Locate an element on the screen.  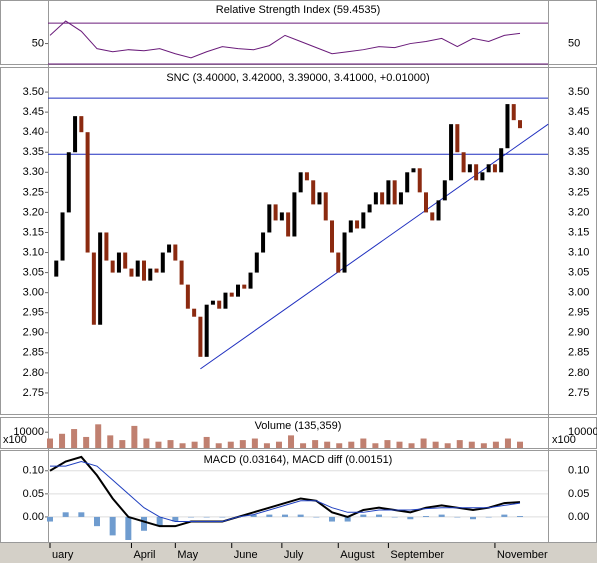
rsi-title: Relative Strength Index (59.4535) is located at coordinates (298, 10).